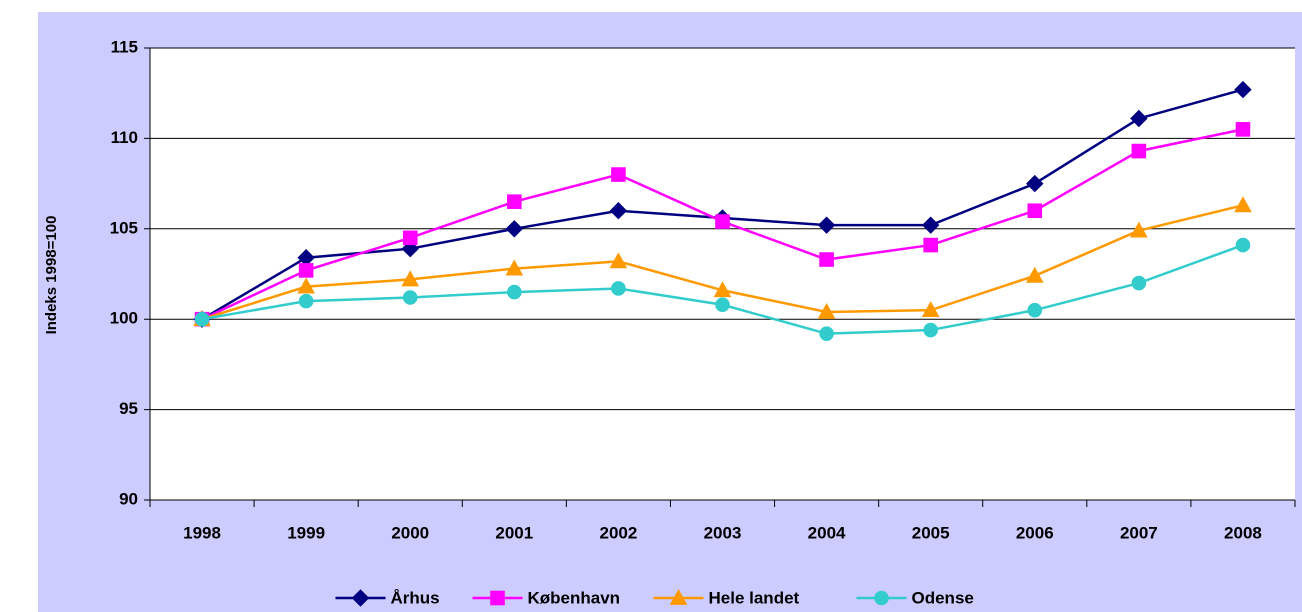 The width and height of the screenshot is (1302, 612). What do you see at coordinates (128, 498) in the screenshot?
I see `y-tick-label: 90` at bounding box center [128, 498].